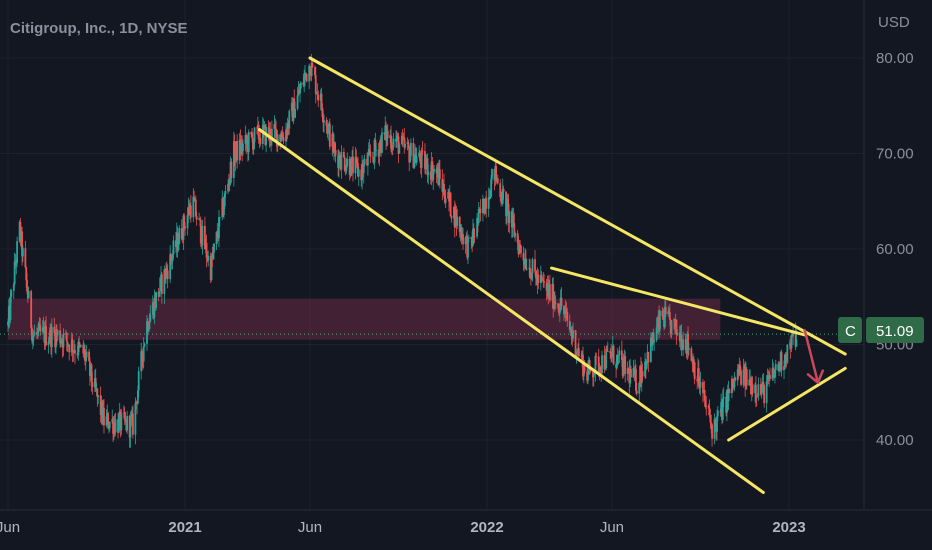 The height and width of the screenshot is (550, 932). I want to click on y-axis-panel, so click(898, 255).